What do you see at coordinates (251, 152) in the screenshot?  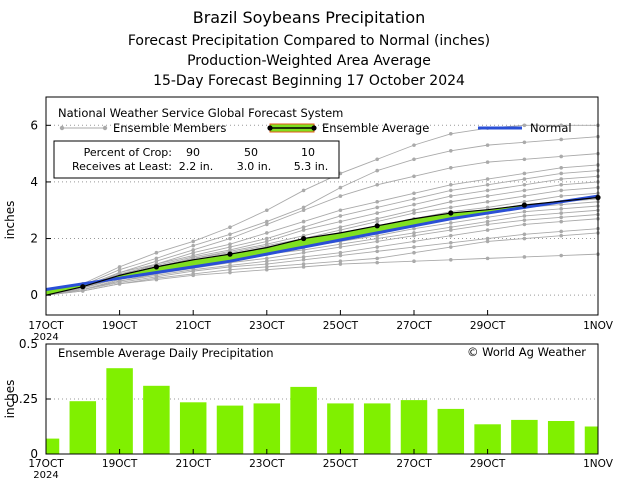 I see `crop-table-percent: 50` at bounding box center [251, 152].